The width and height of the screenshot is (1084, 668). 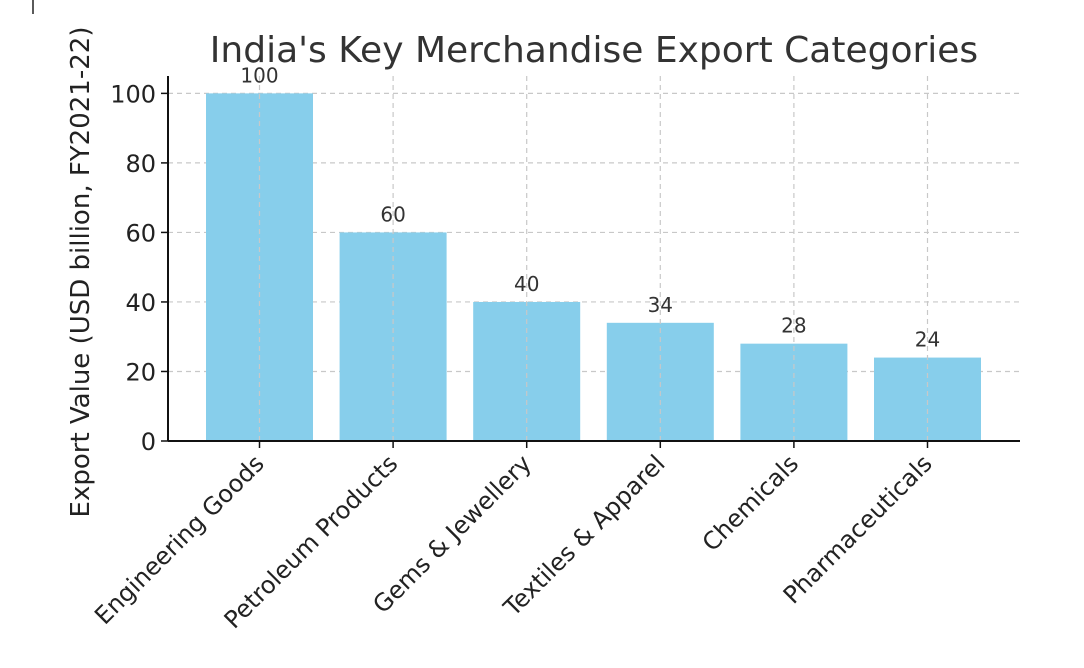 I want to click on category-label-4: Chemicals, so click(x=750, y=502).